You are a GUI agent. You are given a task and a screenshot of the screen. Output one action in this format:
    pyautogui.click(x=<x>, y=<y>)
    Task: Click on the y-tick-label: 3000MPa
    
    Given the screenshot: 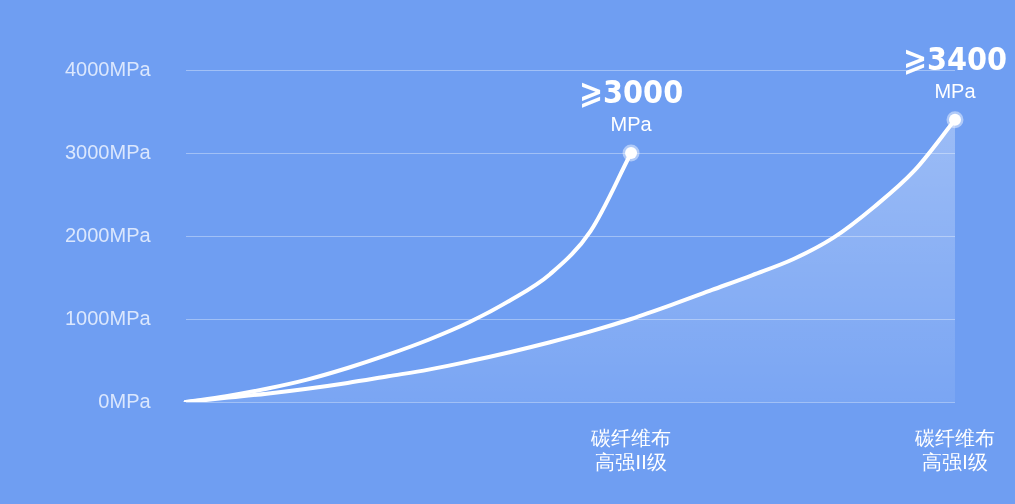 What is the action you would take?
    pyautogui.click(x=108, y=151)
    